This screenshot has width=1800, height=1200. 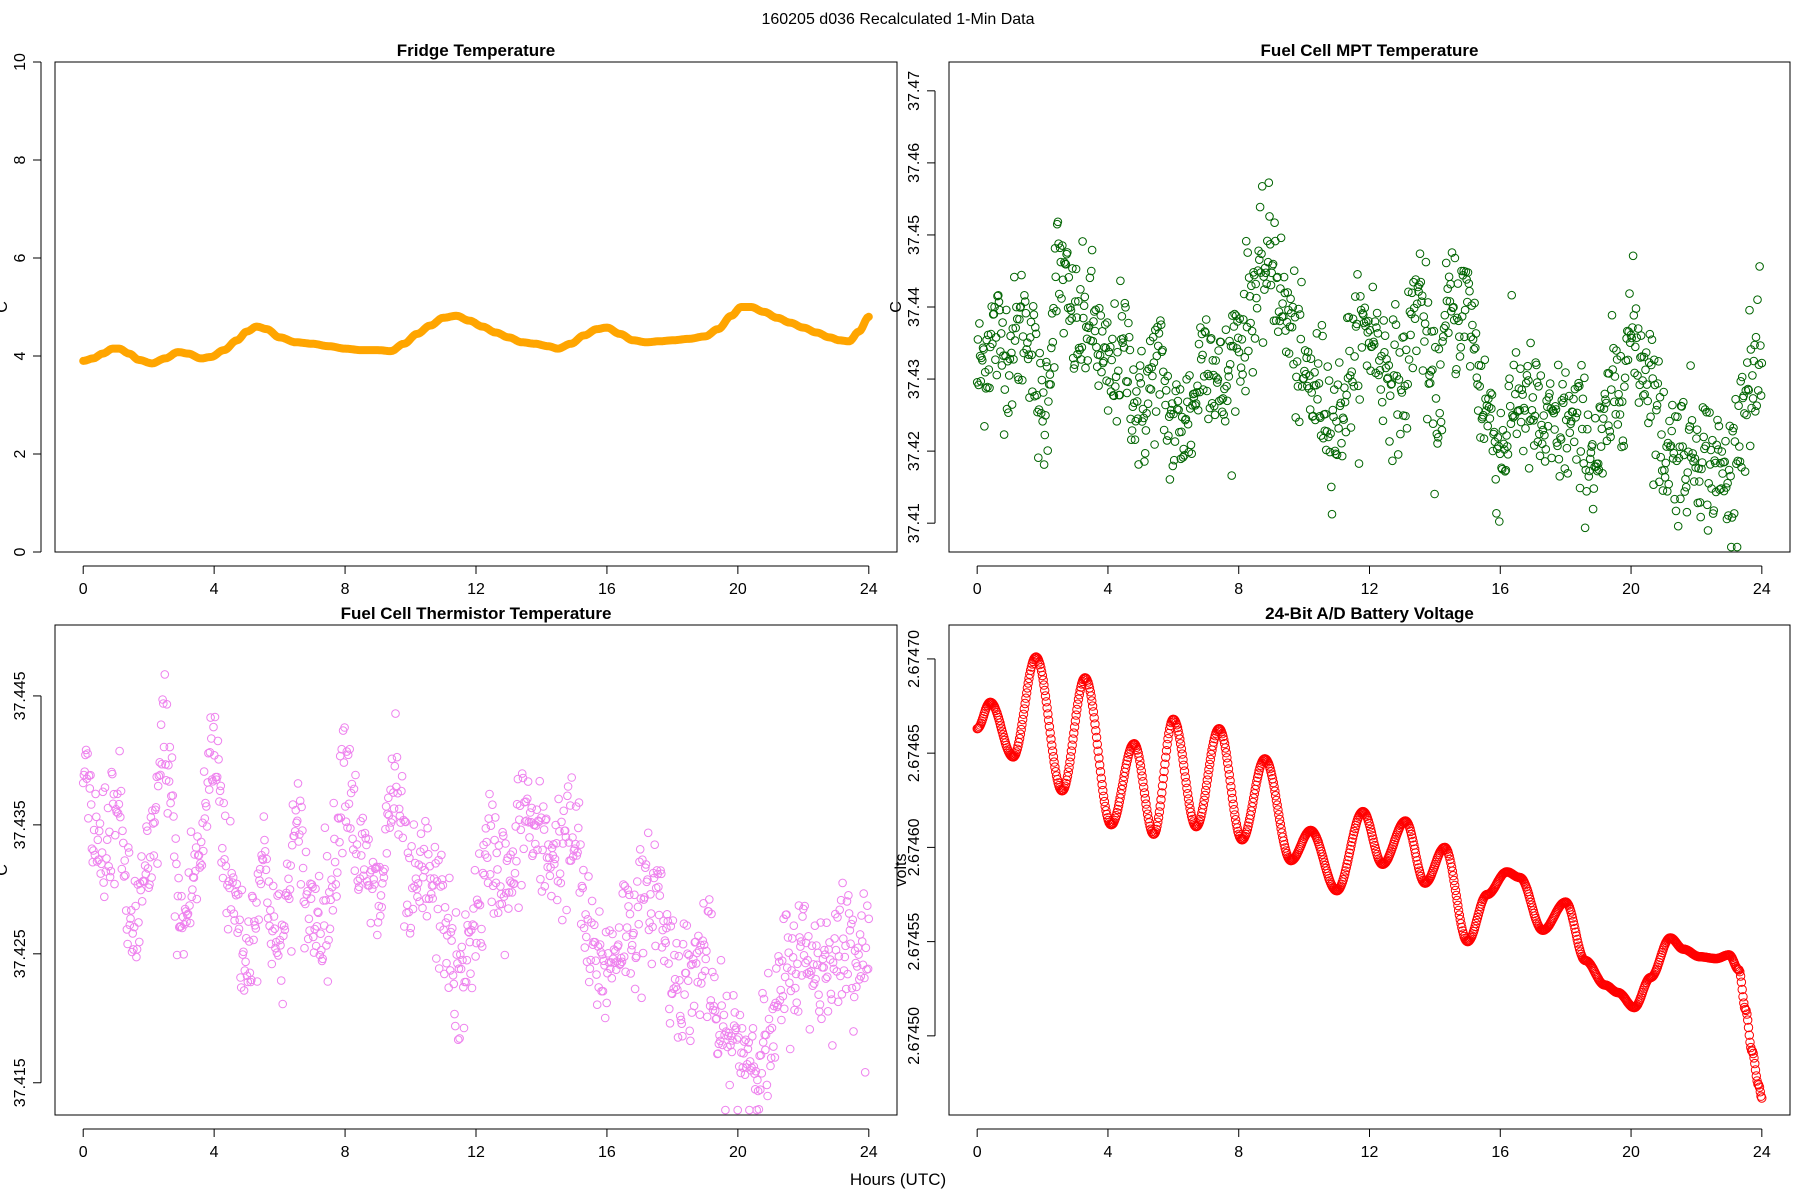 I want to click on x-axis: 0 4 8 12 16 20 24, so click(x=1372, y=1144).